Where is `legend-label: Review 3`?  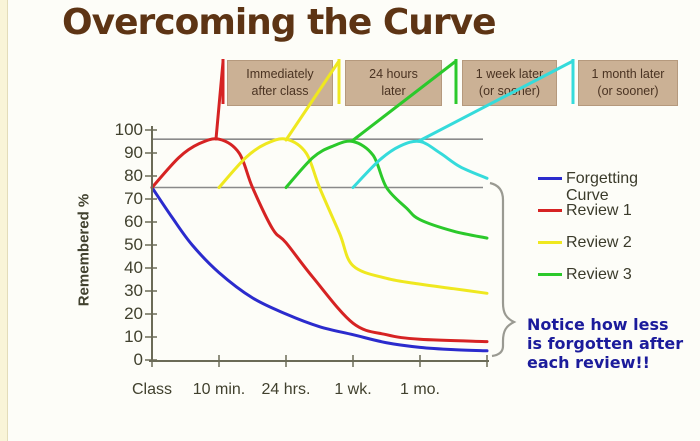 legend-label: Review 3 is located at coordinates (599, 274).